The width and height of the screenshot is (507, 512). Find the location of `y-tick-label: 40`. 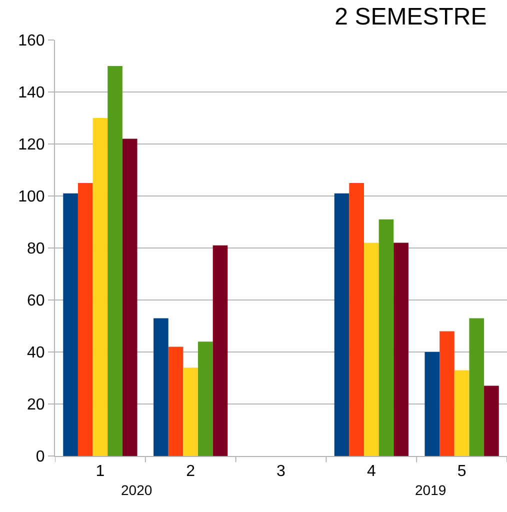

y-tick-label: 40 is located at coordinates (36, 353).